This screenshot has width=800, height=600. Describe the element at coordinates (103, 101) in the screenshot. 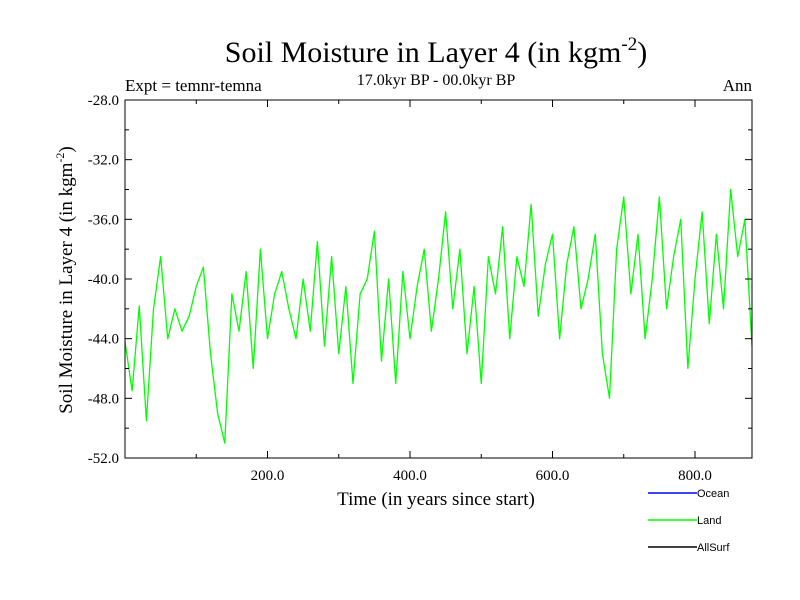

I see `y-tick-label: -28.0` at that location.